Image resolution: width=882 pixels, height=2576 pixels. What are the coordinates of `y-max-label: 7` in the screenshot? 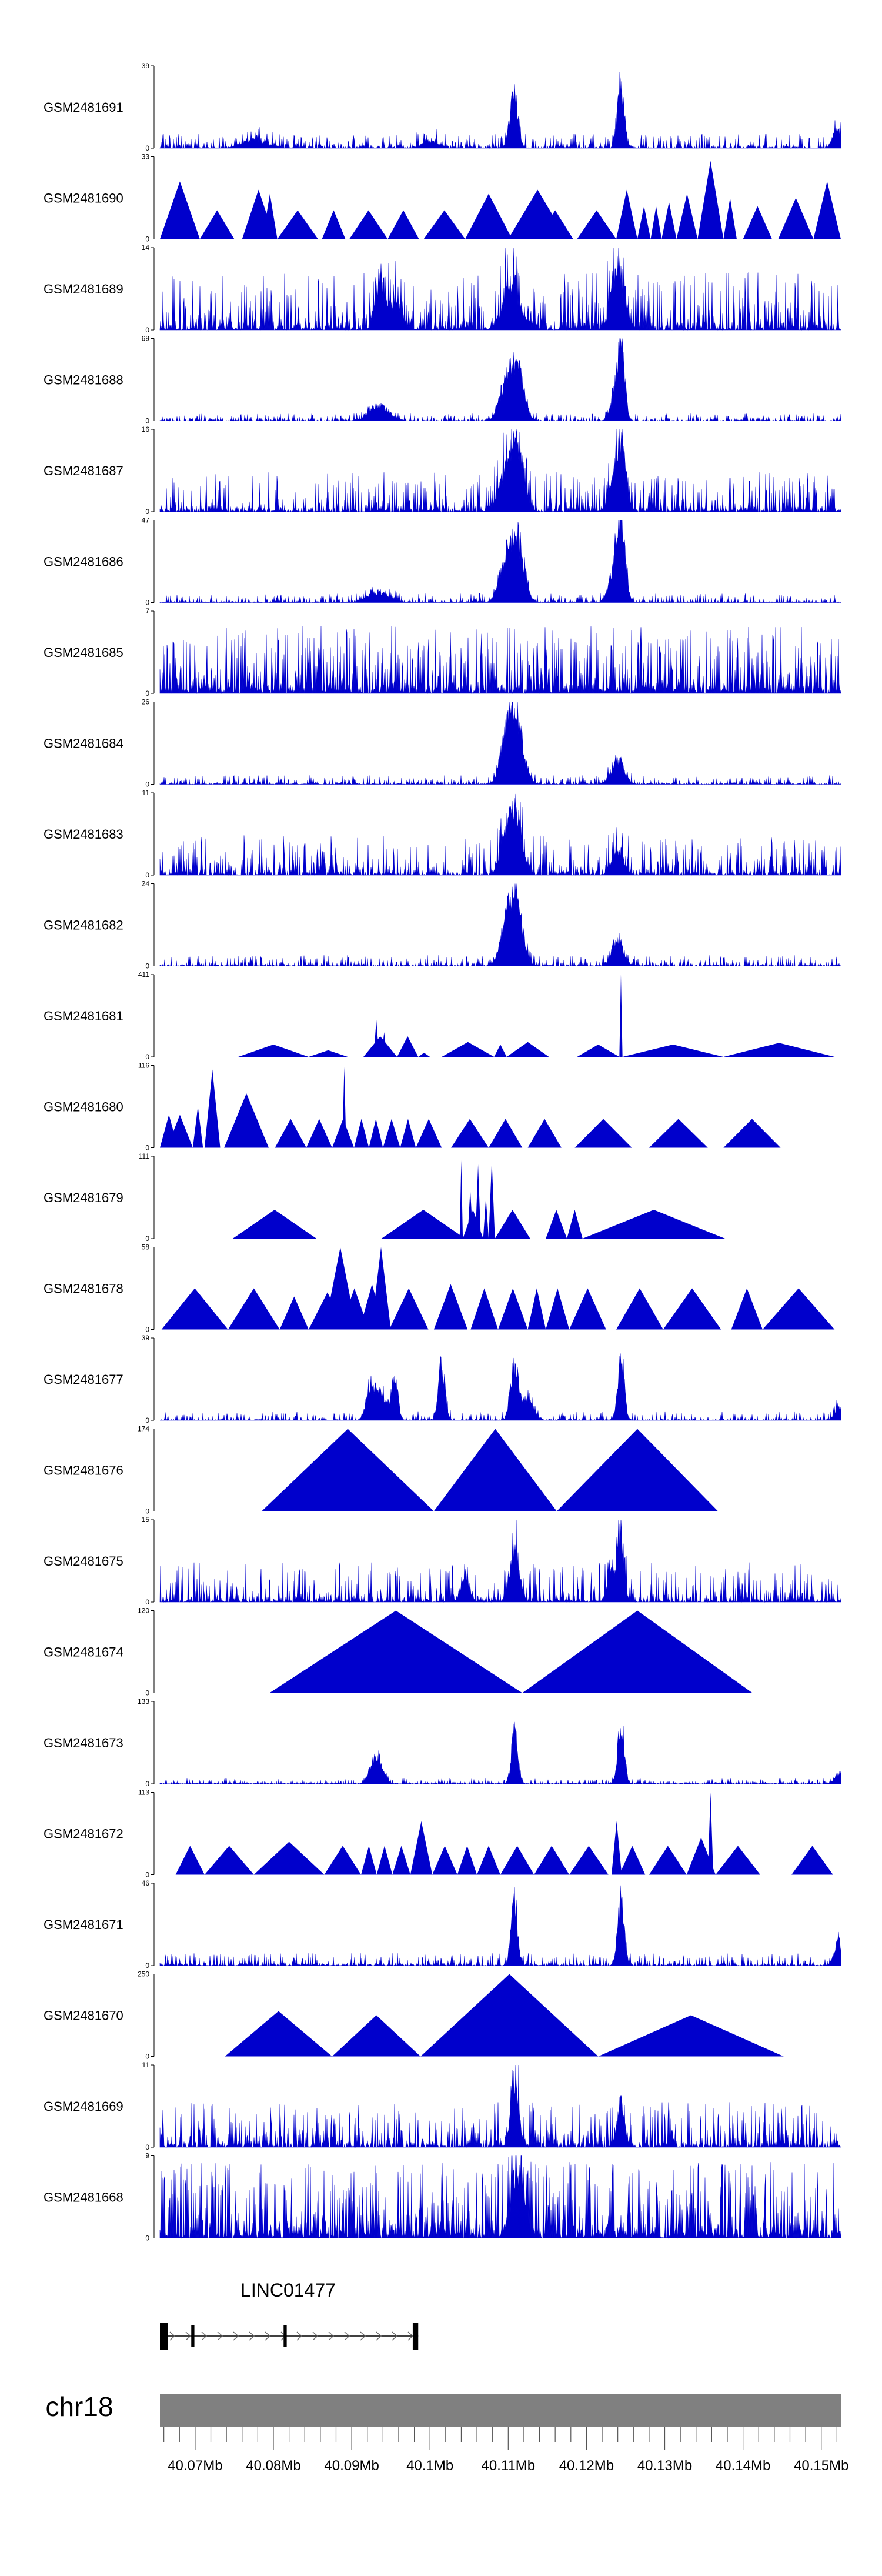 It's located at (147, 611).